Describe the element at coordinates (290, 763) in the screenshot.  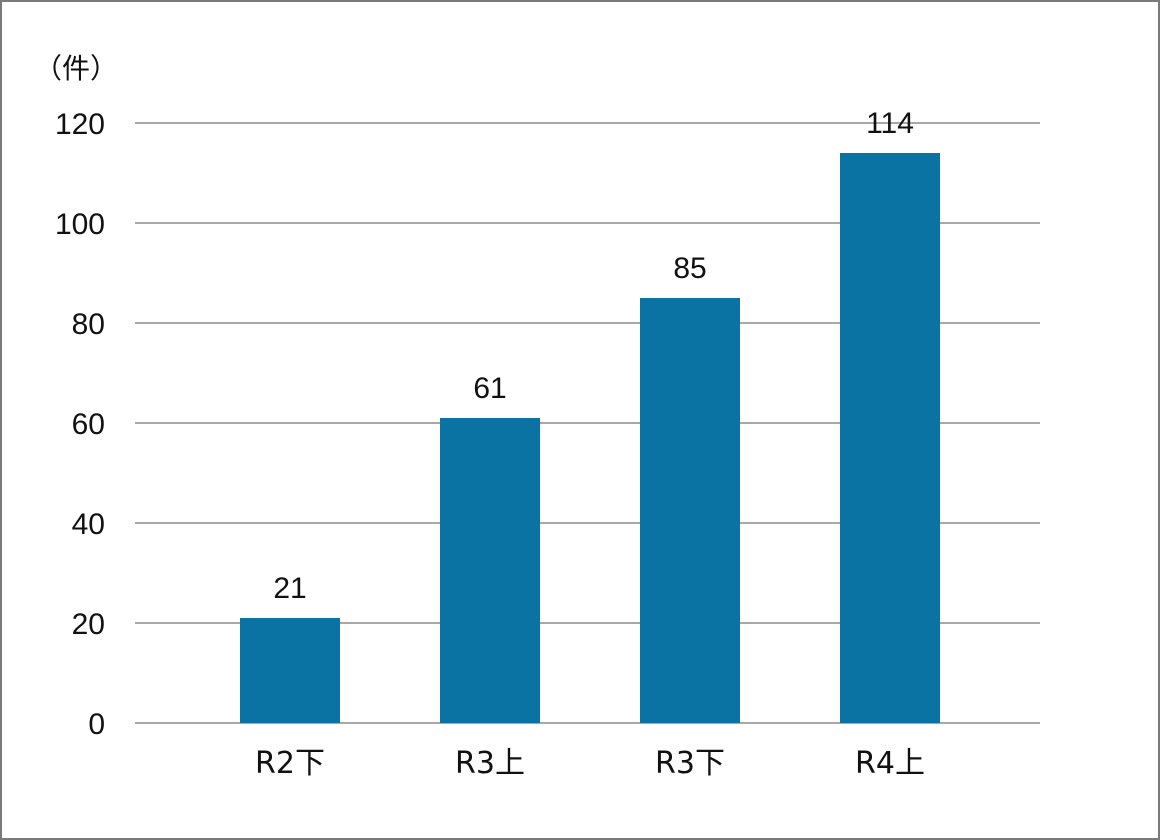
I see `x-category-label: R2下` at that location.